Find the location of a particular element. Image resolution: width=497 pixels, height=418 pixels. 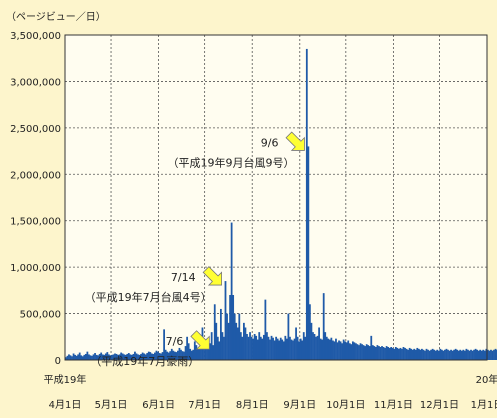

y-tick-label: 1,000,000 is located at coordinates (35, 268).